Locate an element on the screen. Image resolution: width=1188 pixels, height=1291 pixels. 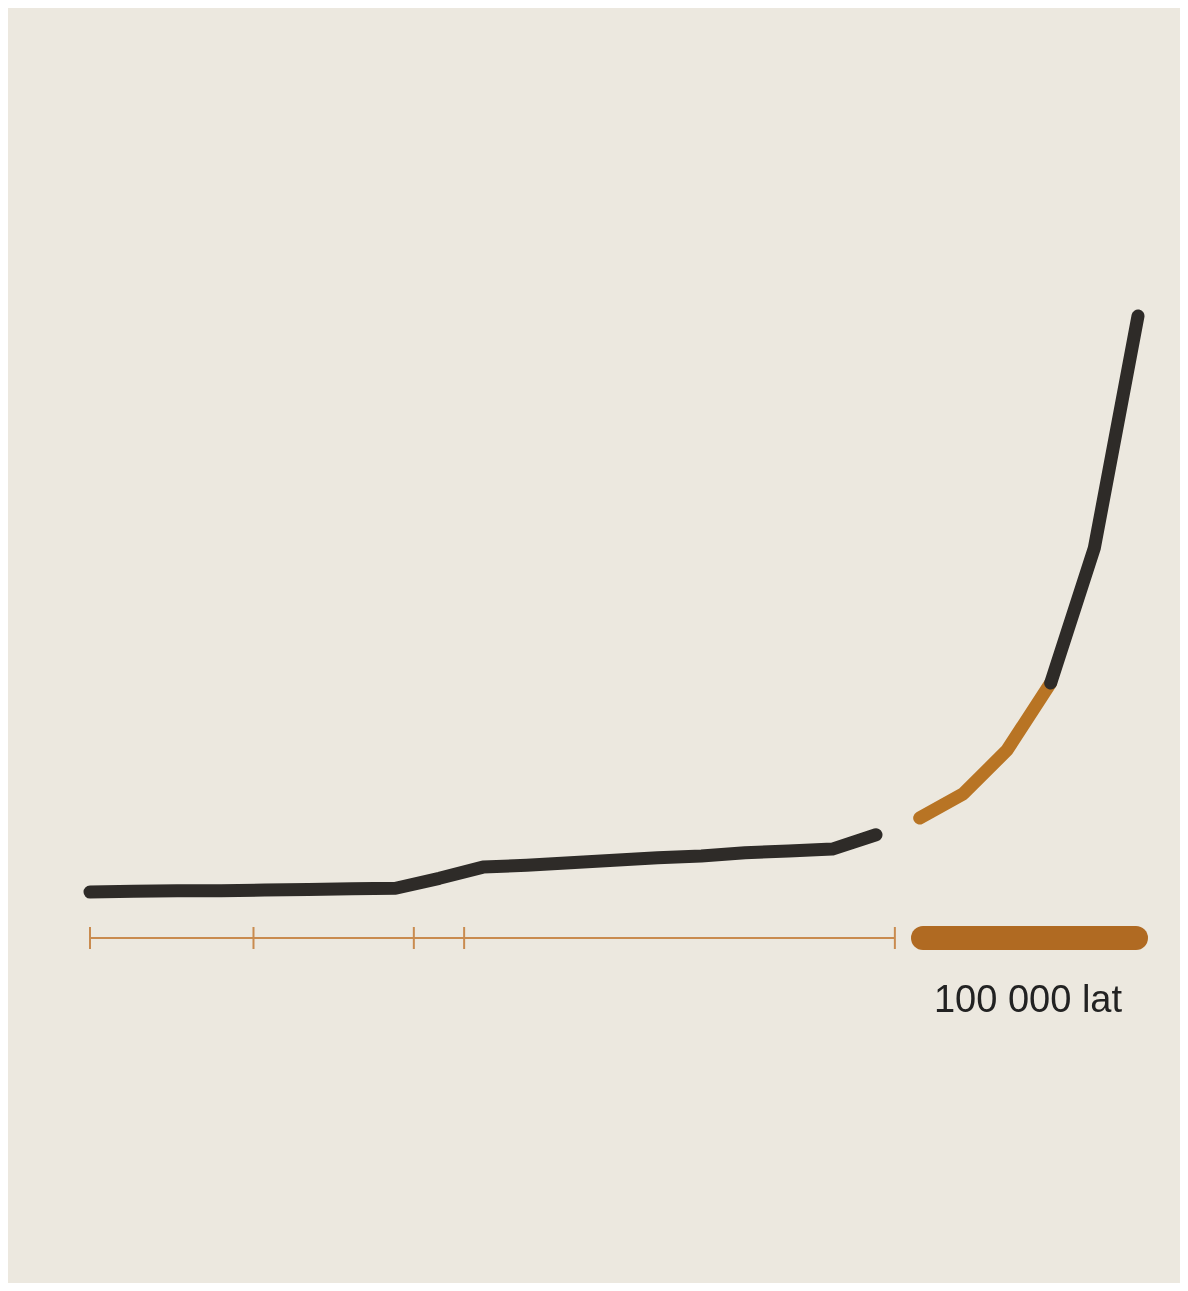
text: 100 000 lat is located at coordinates (1028, 999).